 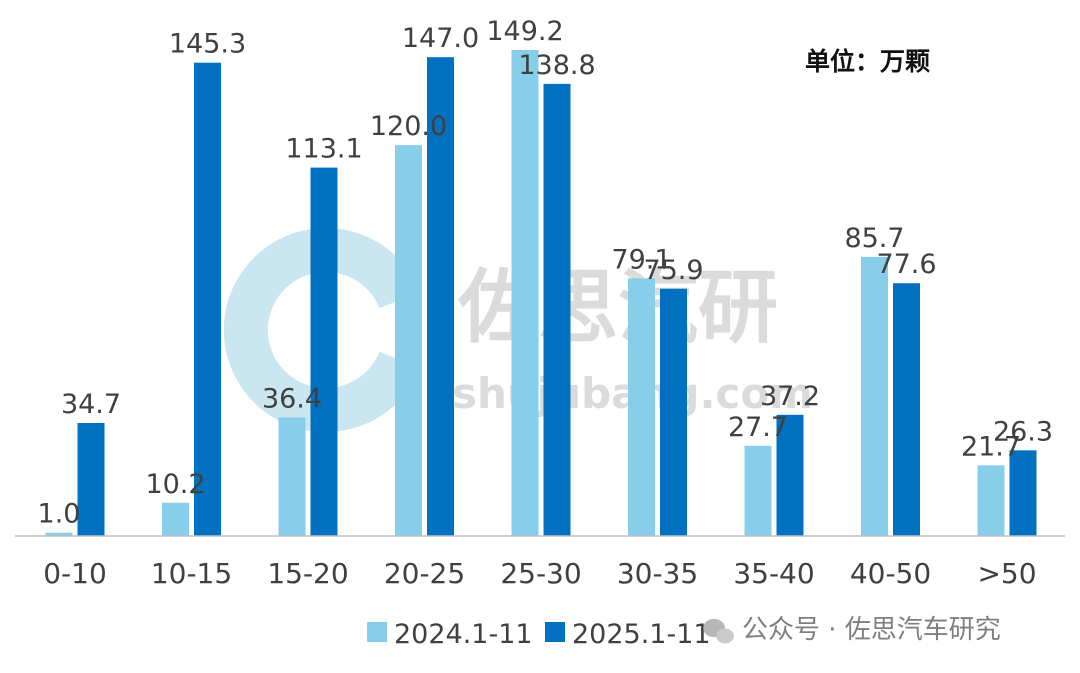 I want to click on data-label-2024-7: 85.7, so click(x=874, y=238).